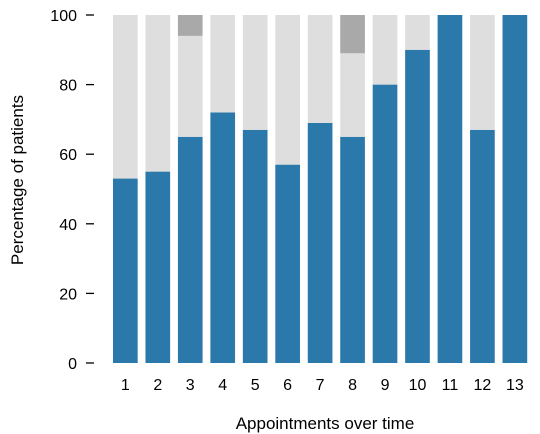 The image size is (540, 434). What do you see at coordinates (255, 72) in the screenshot?
I see `bar-segment-5-s2` at bounding box center [255, 72].